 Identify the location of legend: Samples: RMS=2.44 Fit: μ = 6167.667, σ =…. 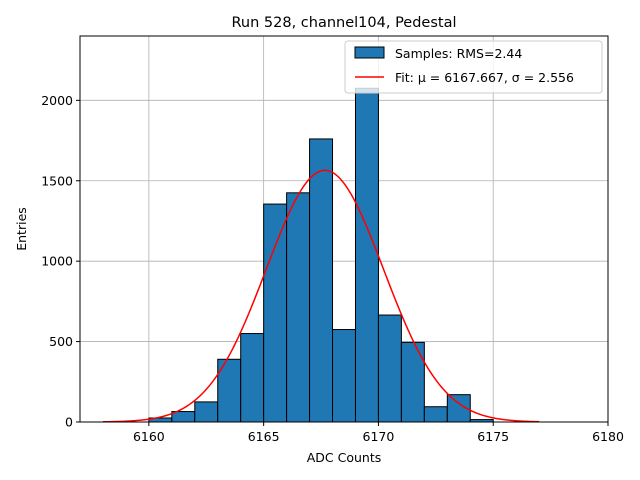
(473, 67).